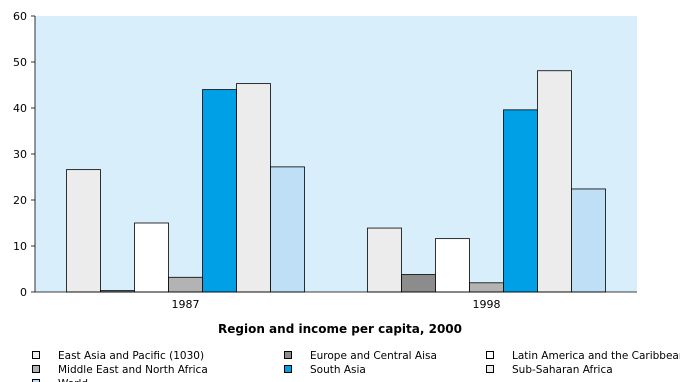 The width and height of the screenshot is (680, 382). Describe the element at coordinates (20, 154) in the screenshot. I see `y-tick-label: 30` at that location.